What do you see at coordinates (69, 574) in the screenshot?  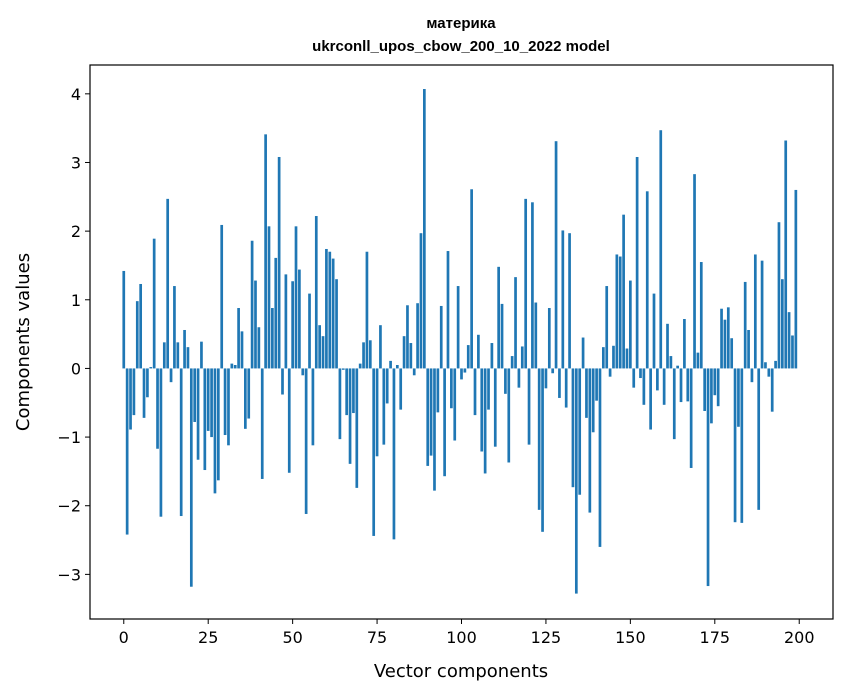 I see `y-tick-label: −3` at bounding box center [69, 574].